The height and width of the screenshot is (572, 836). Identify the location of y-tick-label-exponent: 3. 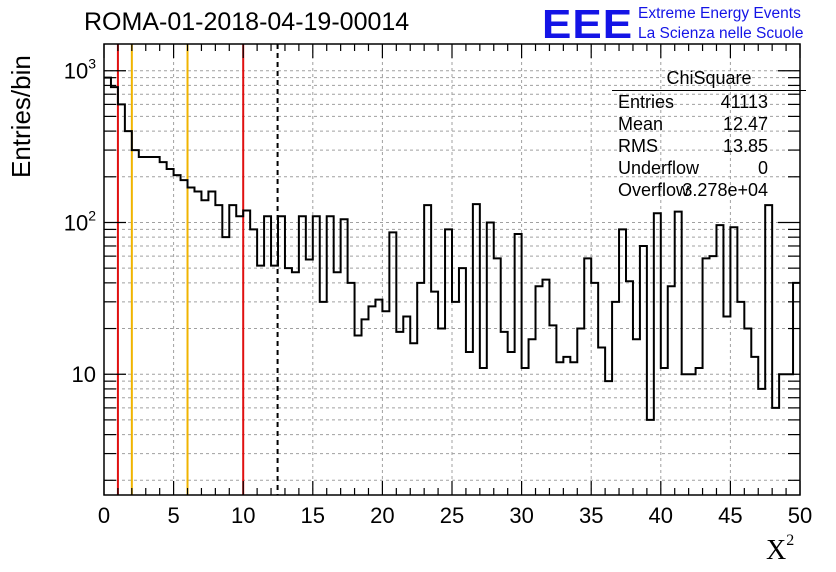
(92, 64).